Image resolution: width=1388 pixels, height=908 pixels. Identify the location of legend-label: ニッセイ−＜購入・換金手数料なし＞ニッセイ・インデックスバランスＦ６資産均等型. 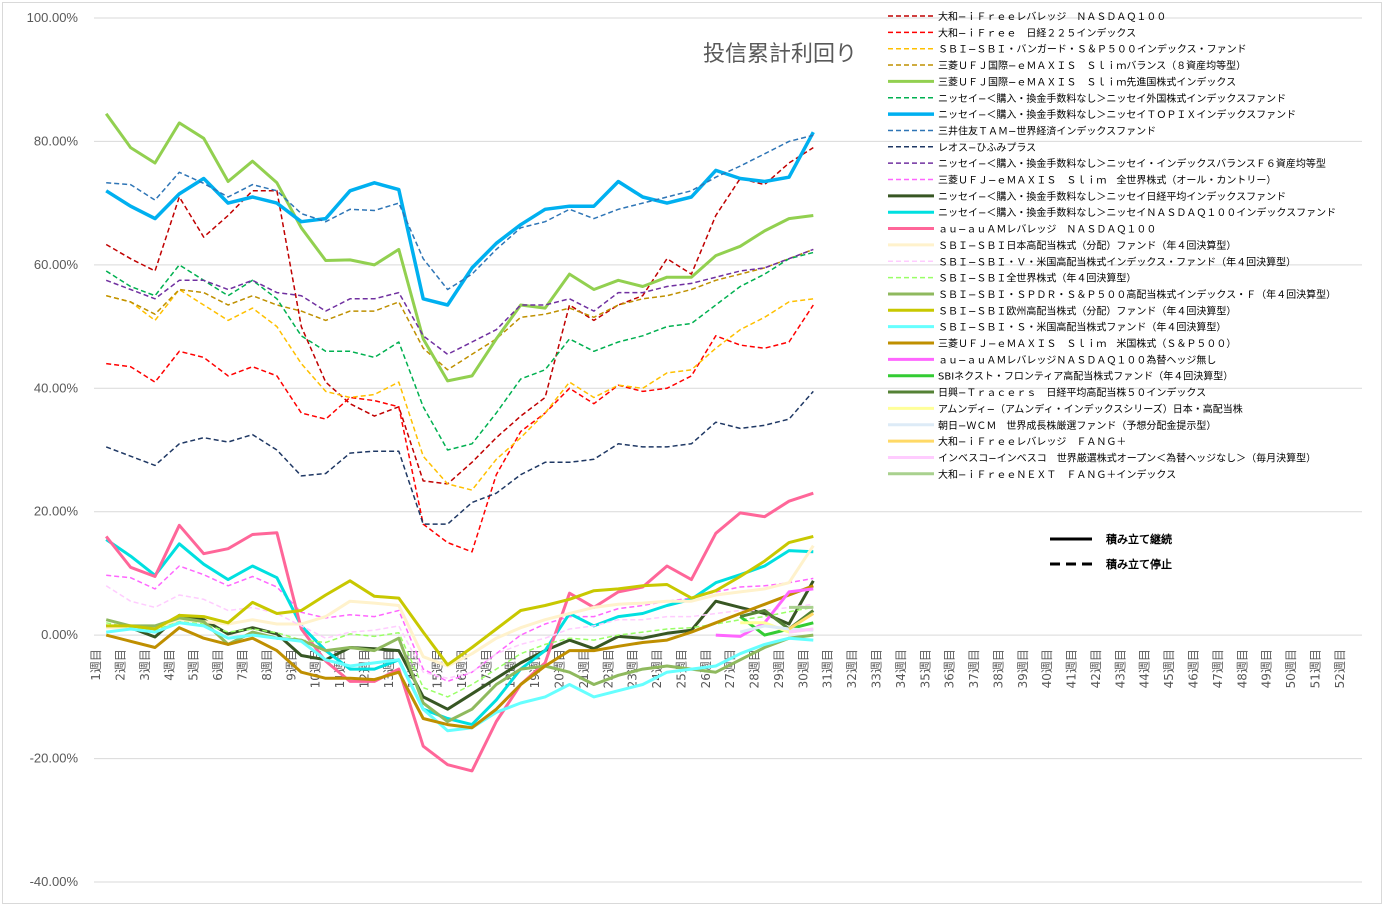
(1132, 163).